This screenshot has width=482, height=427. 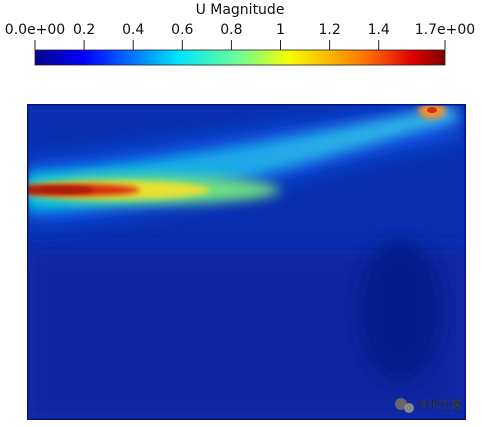 I want to click on tick-label: 1.7e+00, so click(x=445, y=30).